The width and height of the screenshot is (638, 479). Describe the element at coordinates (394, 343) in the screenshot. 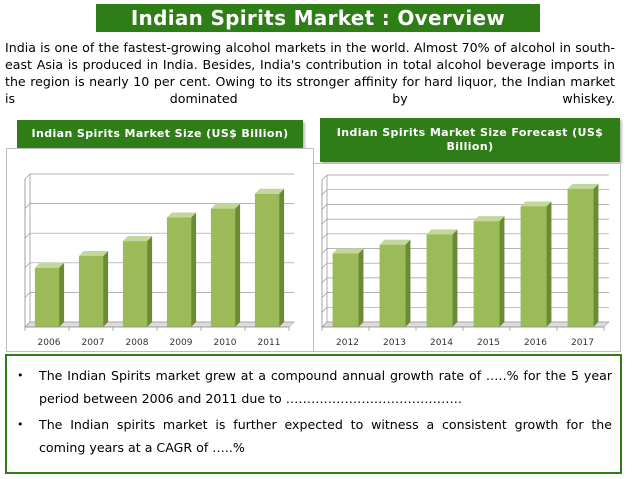

I see `x-tick-label: 2013` at that location.